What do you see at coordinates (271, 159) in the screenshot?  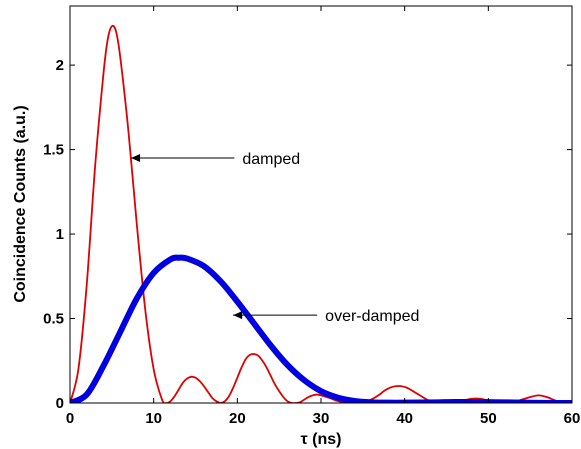 I see `annotation-label-damped: damped` at bounding box center [271, 159].